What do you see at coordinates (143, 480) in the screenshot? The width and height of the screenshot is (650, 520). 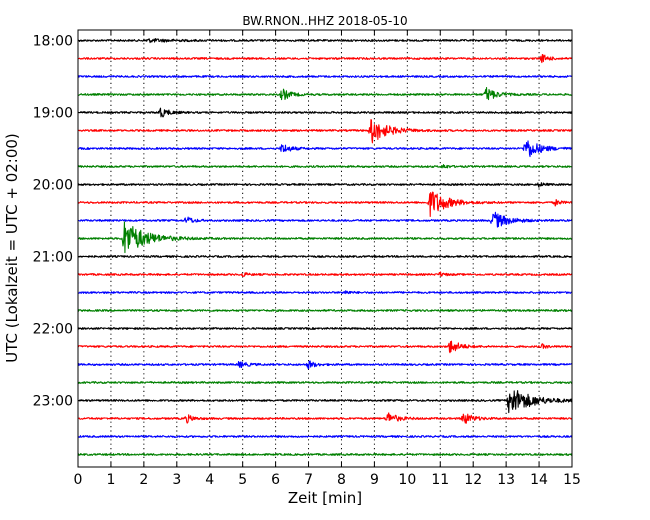 I see `x-tick-label: 2` at bounding box center [143, 480].